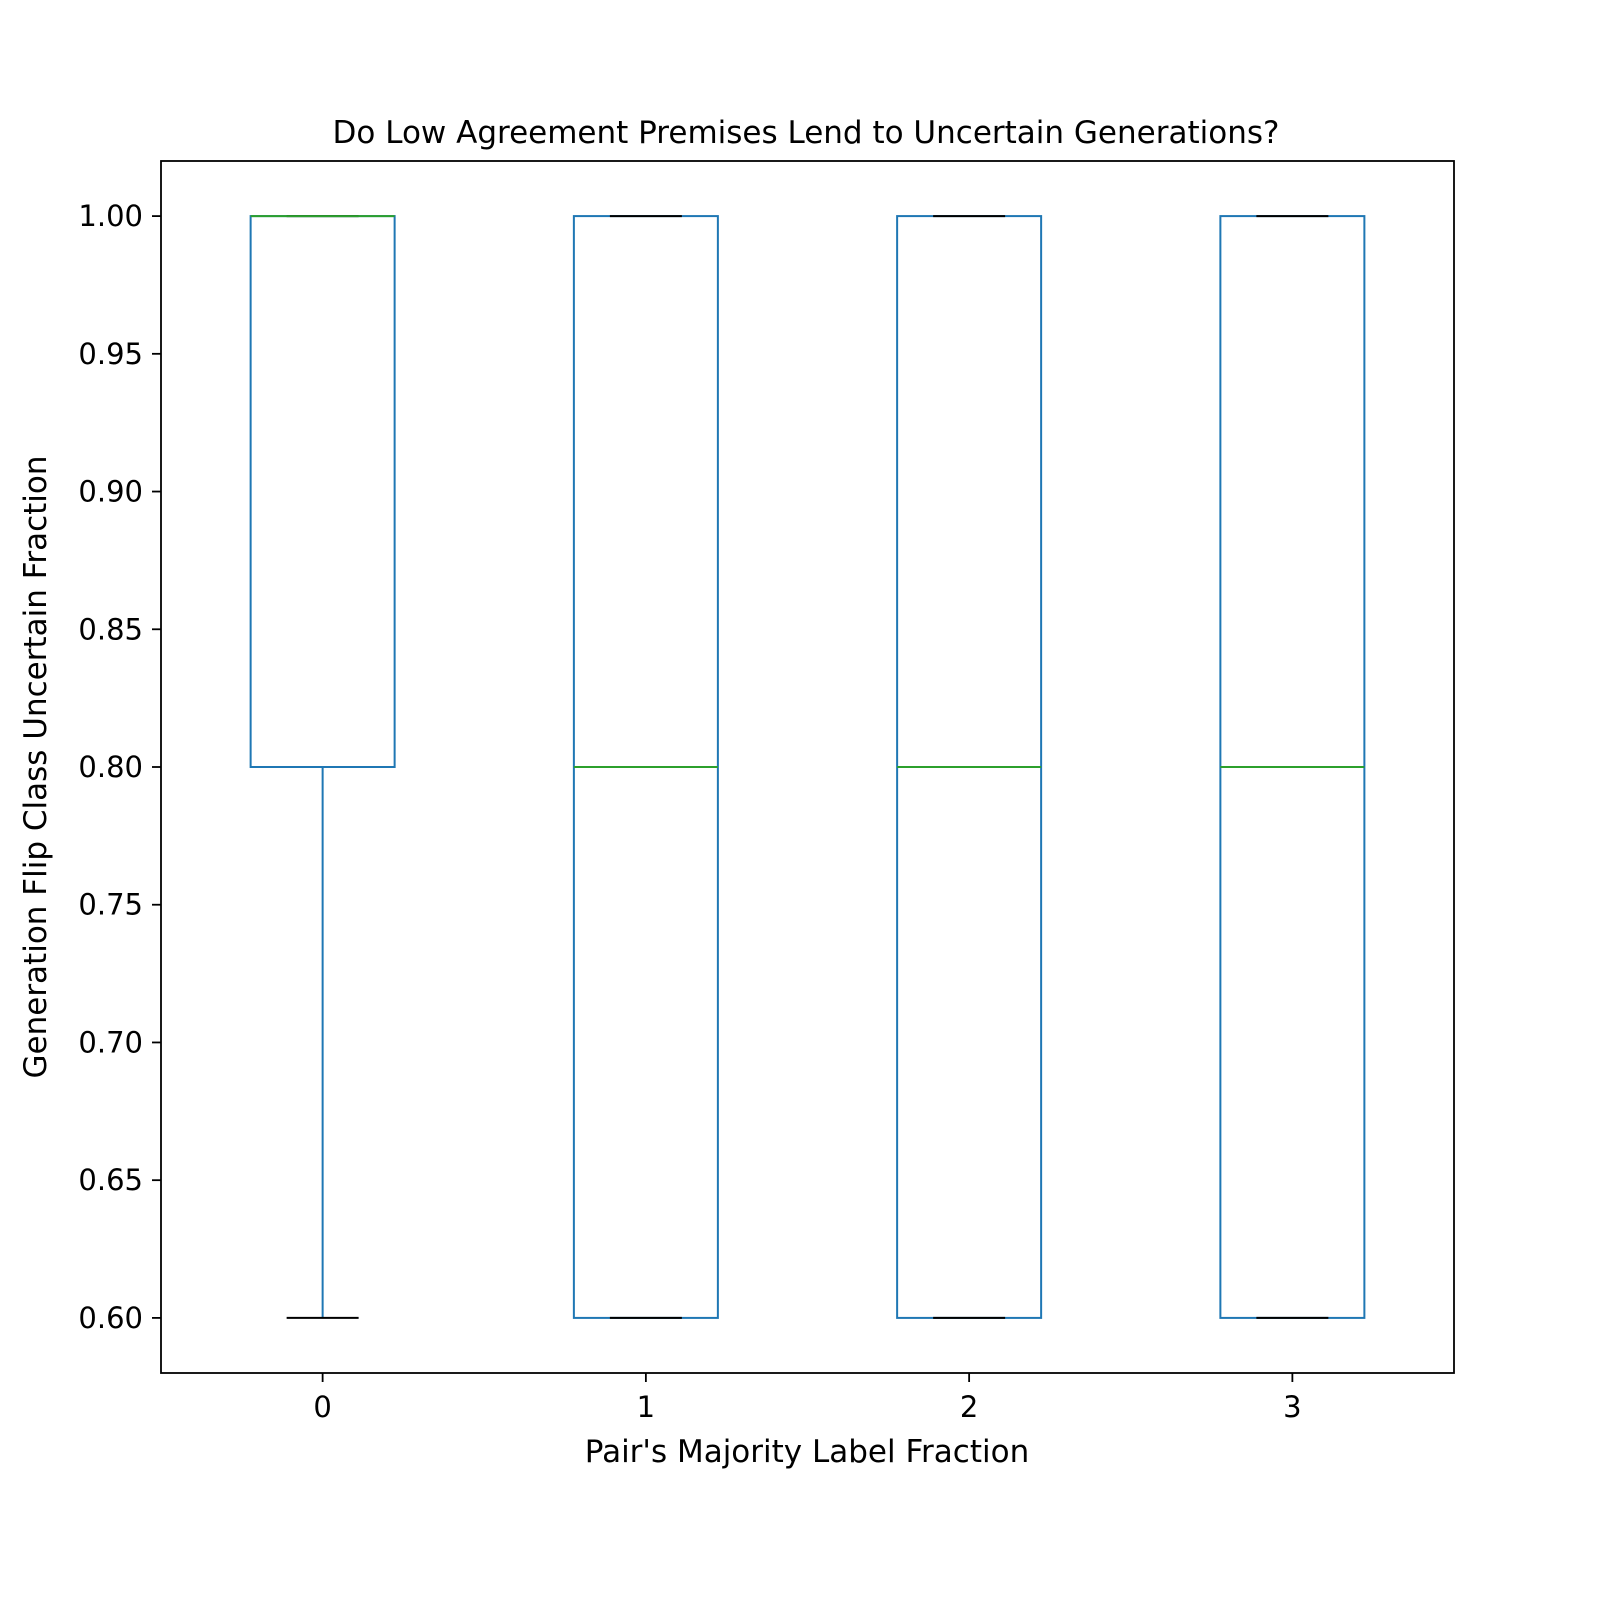 This screenshot has width=1600, height=1600. What do you see at coordinates (110, 216) in the screenshot?
I see `y-tick-label: 1.00` at bounding box center [110, 216].